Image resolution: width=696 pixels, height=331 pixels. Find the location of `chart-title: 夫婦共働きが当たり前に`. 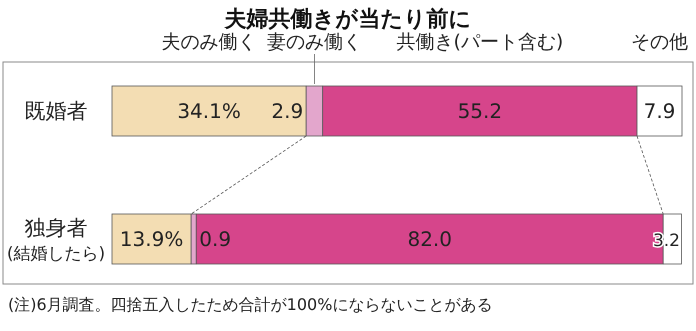

chart-title: 夫婦共働きが当たり前に is located at coordinates (348, 19).